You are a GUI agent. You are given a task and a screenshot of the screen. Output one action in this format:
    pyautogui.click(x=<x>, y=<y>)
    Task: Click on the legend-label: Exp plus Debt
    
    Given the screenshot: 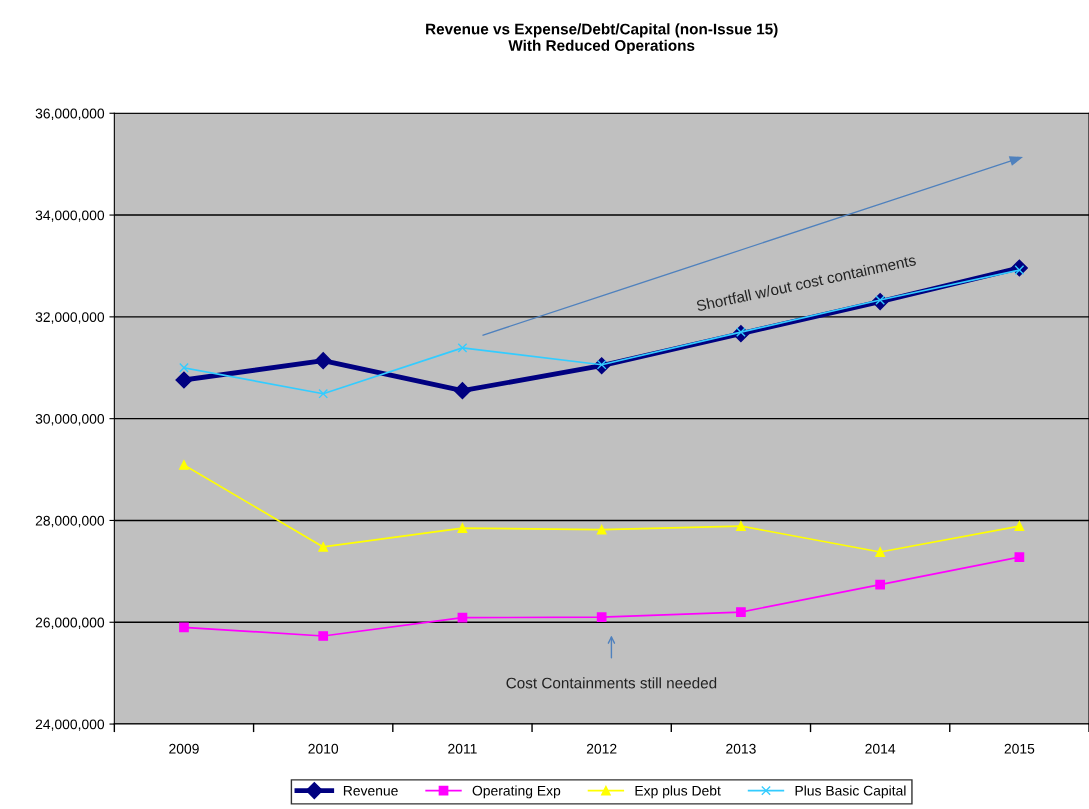 What is the action you would take?
    pyautogui.click(x=678, y=792)
    